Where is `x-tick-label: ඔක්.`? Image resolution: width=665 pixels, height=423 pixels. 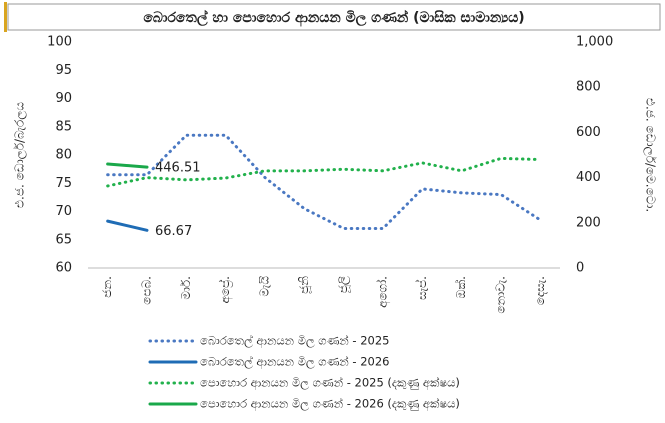 x-tick-label: ඔක්. is located at coordinates (461, 287).